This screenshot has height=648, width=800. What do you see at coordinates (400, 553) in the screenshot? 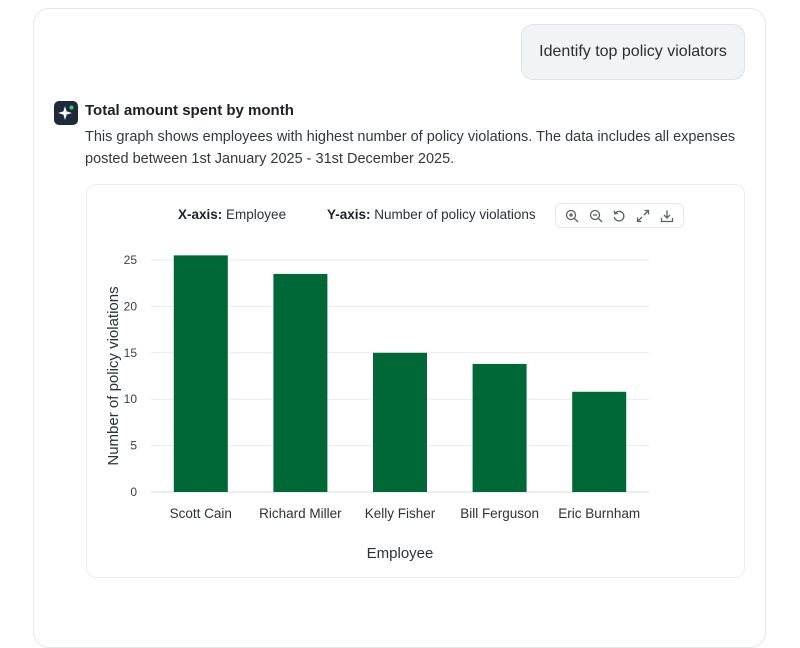
I see `x-axis-label: Employee` at bounding box center [400, 553].